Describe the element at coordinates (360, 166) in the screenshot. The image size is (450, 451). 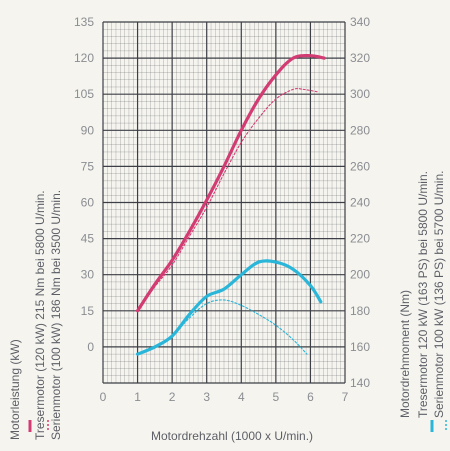
I see `right-tick-label: 260` at that location.